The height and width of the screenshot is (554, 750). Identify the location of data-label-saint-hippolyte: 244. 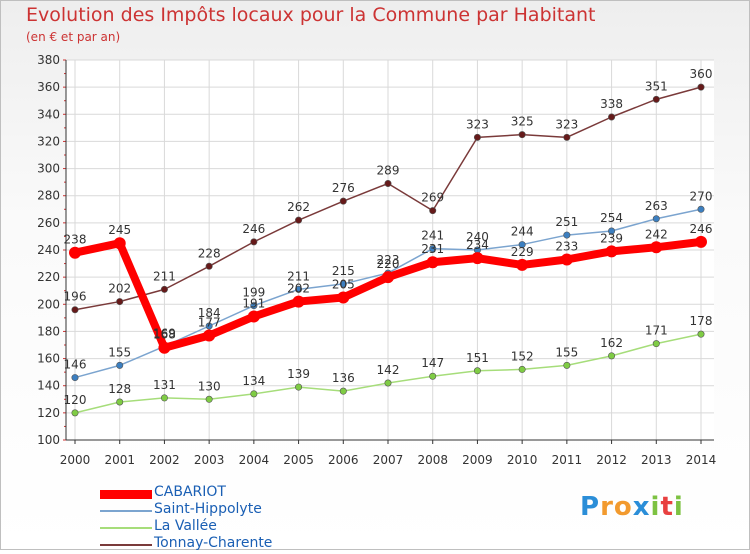
(522, 232).